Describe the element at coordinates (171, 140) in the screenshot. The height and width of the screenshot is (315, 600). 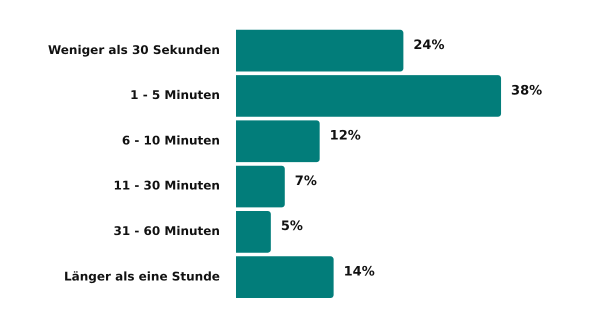
I see `y-tick-label: 6 - 10 Minuten` at that location.